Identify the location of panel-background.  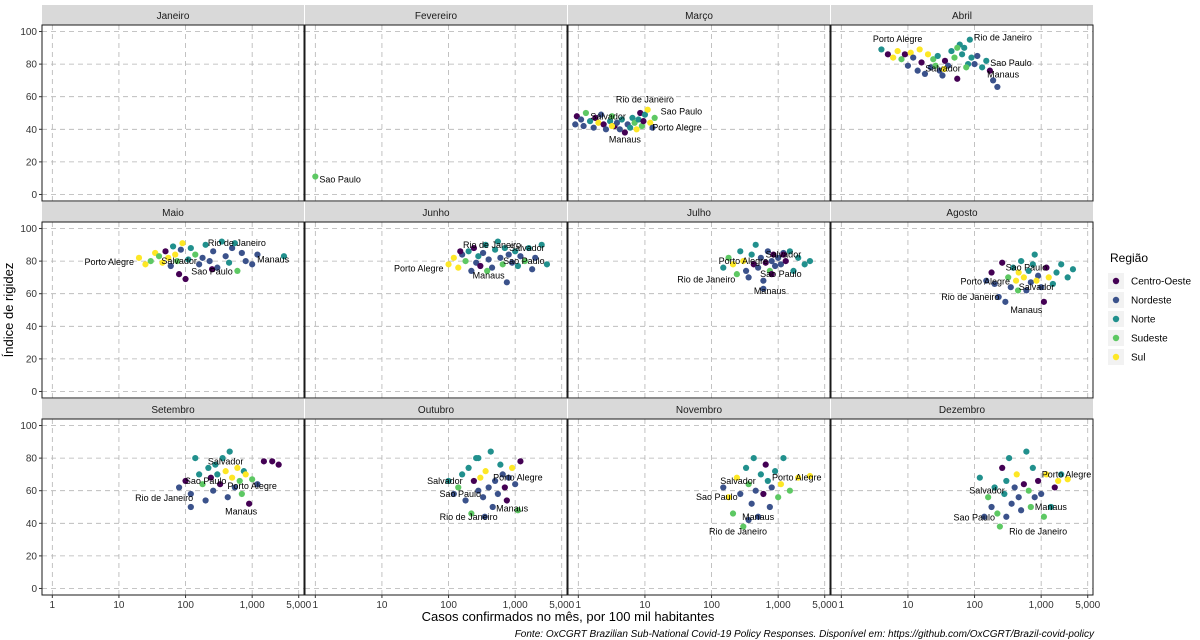
(173, 113).